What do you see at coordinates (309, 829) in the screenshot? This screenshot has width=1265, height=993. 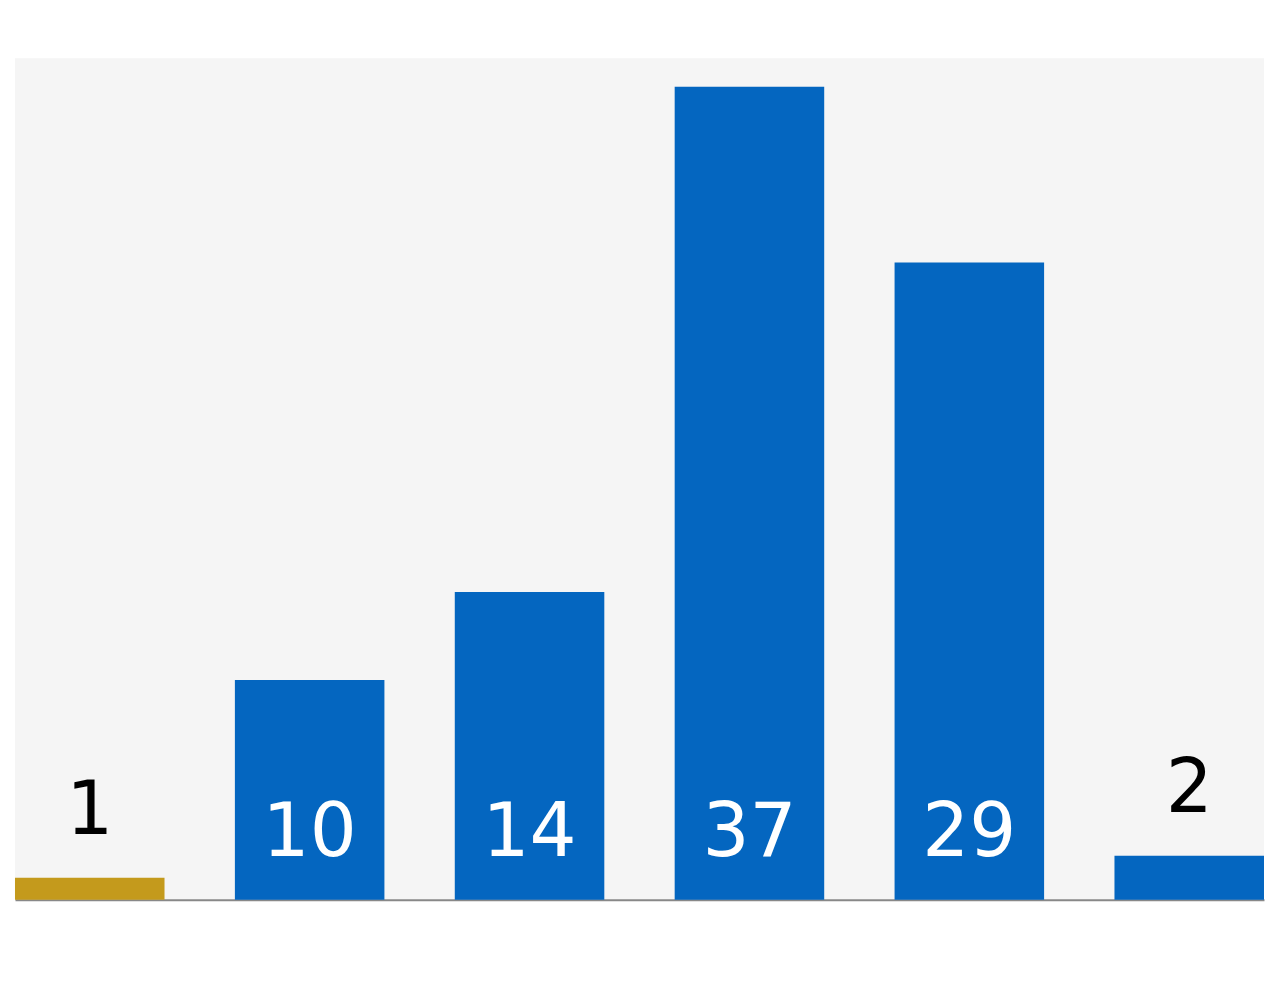 I see `data-label: 10` at bounding box center [309, 829].